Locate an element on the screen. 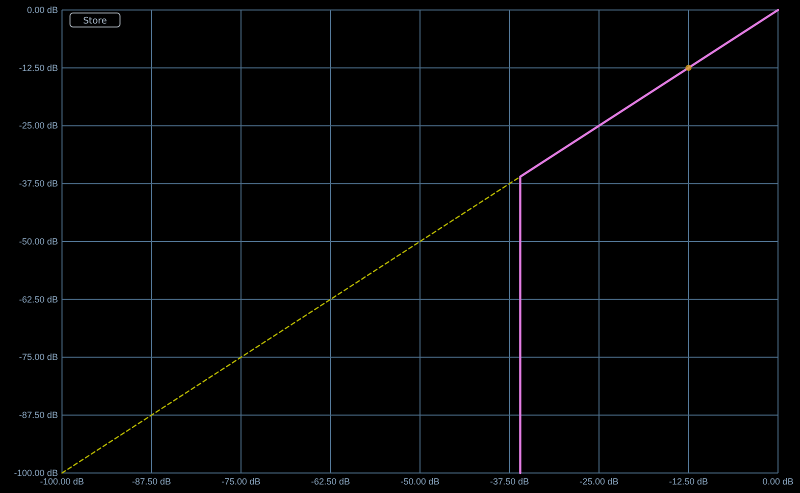 This screenshot has width=800, height=493. y-tick-label: -50.00 dB is located at coordinates (38, 241).